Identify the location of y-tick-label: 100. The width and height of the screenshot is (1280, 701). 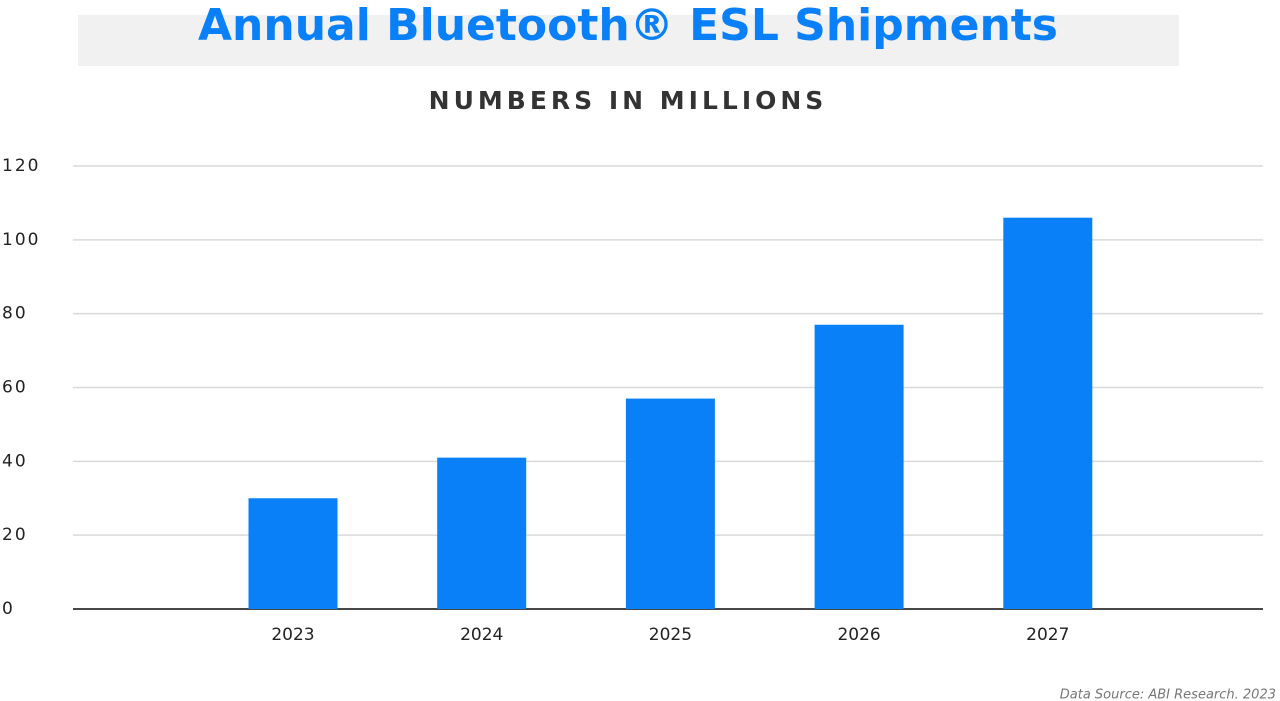
(21, 240).